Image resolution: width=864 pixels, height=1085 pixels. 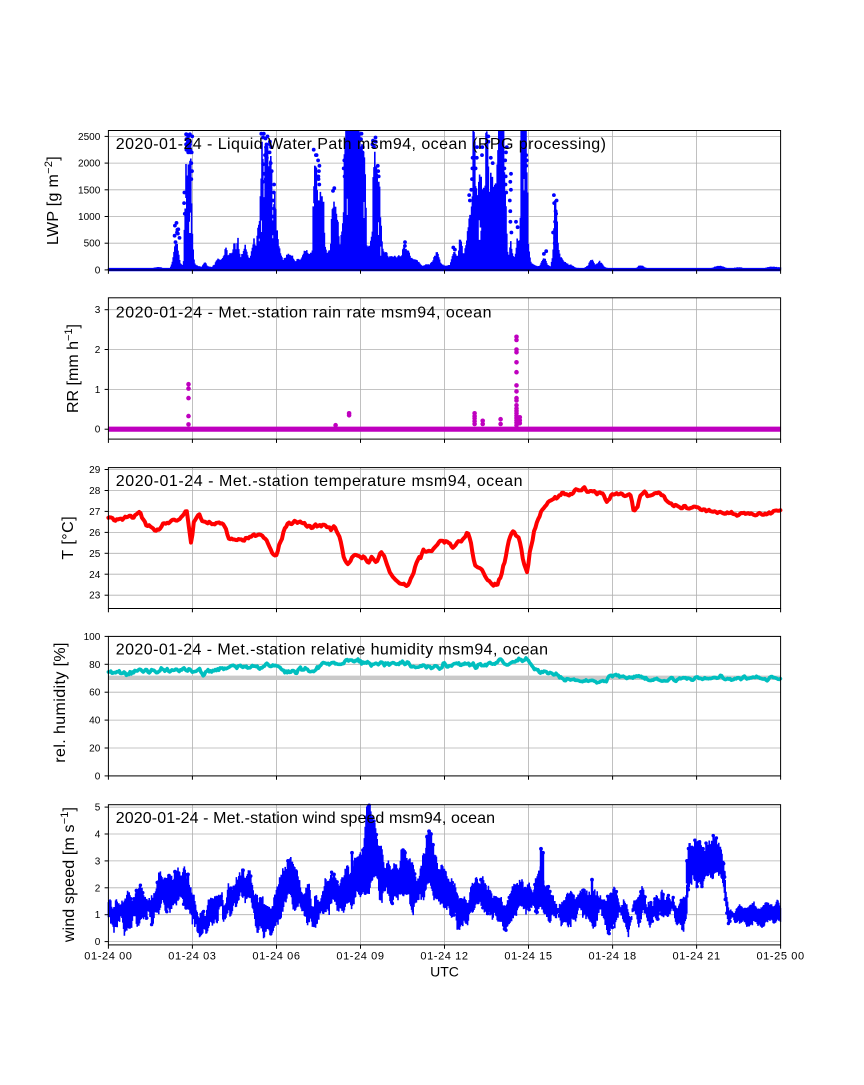 I want to click on svg-text: 01-25 00, so click(x=780, y=957).